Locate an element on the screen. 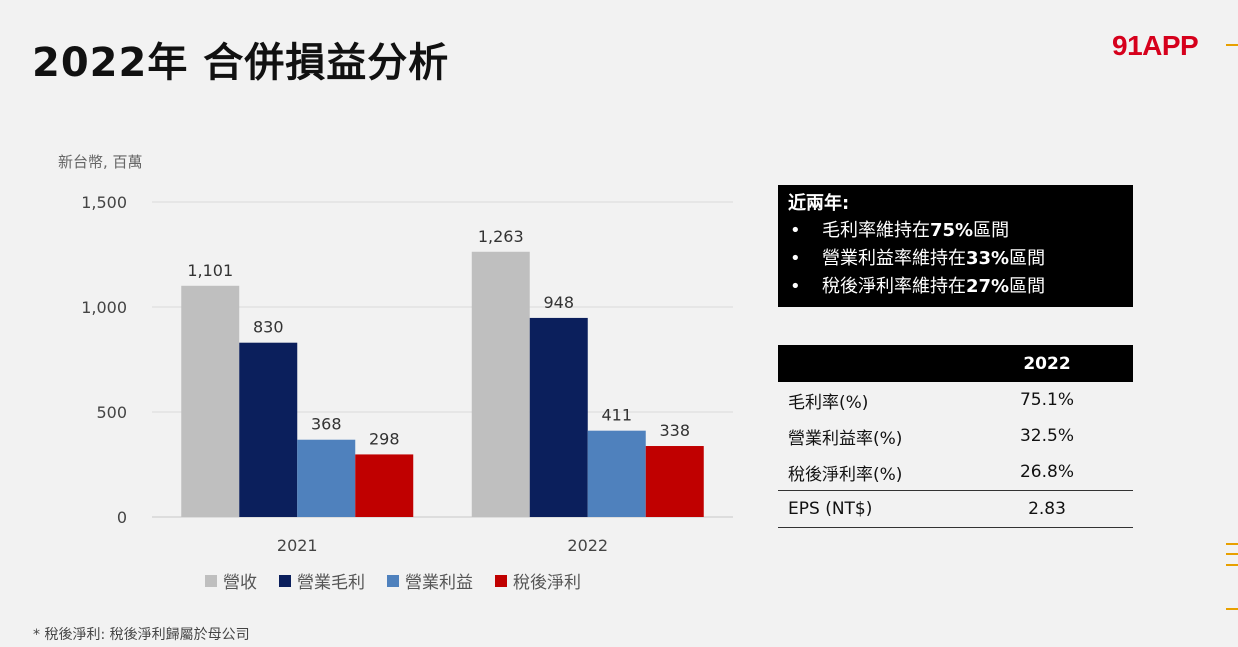 This screenshot has height=647, width=1238. page-title: 2022年 合併損益分析 is located at coordinates (241, 63).